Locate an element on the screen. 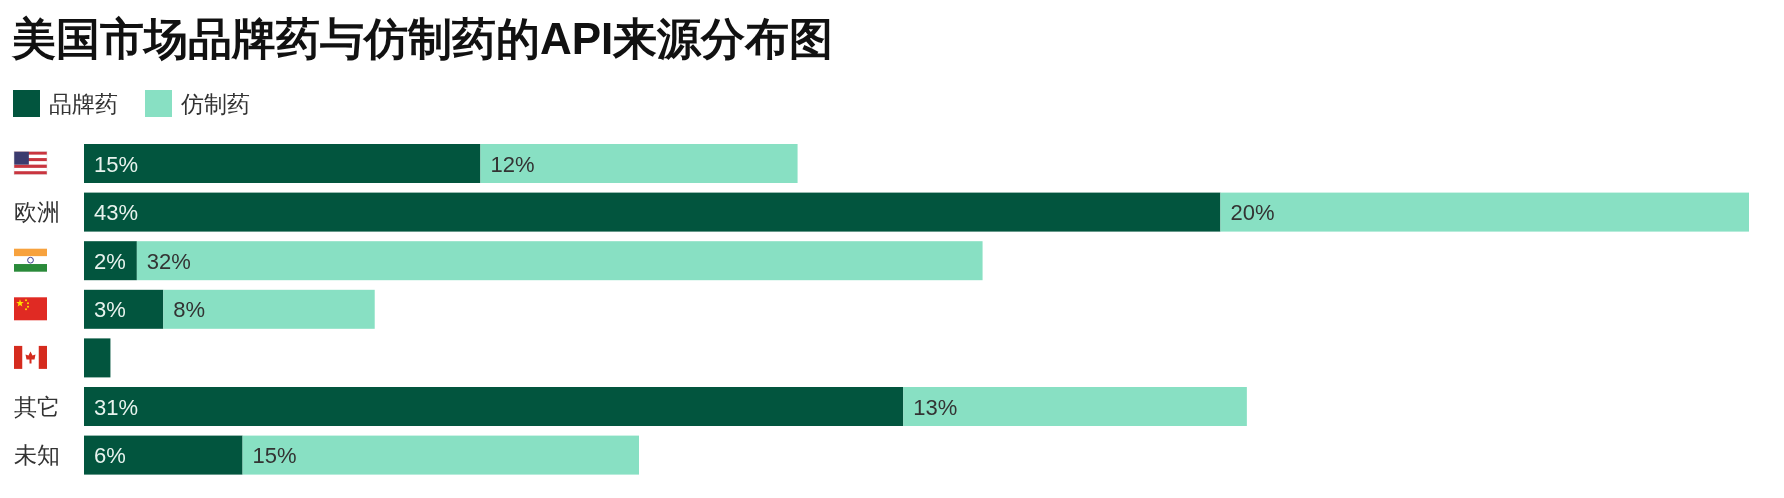  y-tick-label: 其它 is located at coordinates (37, 406).